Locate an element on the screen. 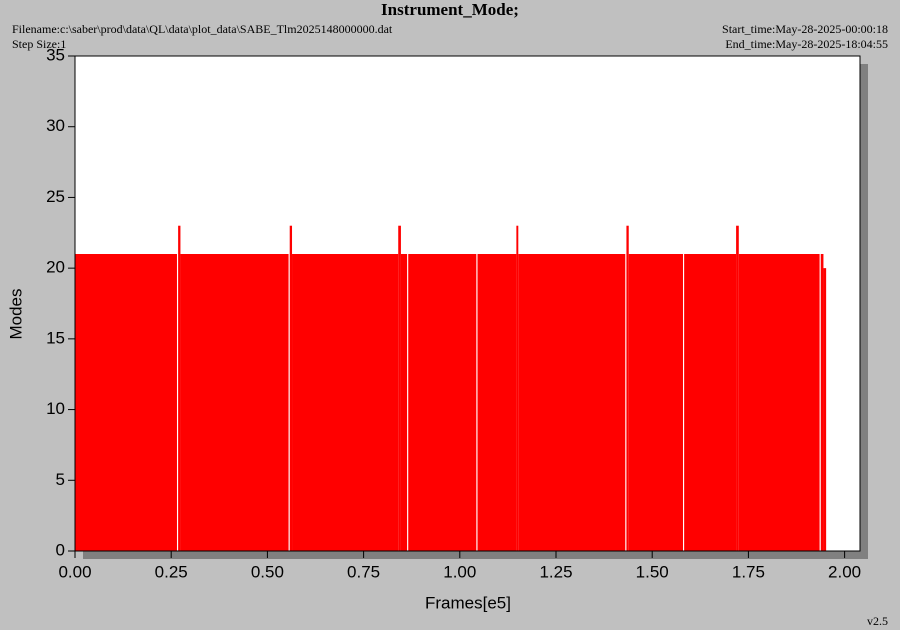 The height and width of the screenshot is (630, 900). step-size: Step Size:1 is located at coordinates (39, 44).